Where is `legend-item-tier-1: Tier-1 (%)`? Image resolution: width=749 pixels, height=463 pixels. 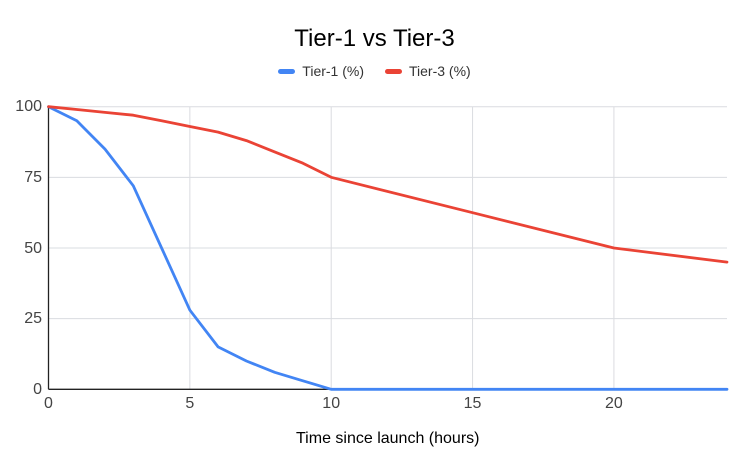 legend-item-tier-1: Tier-1 (%) is located at coordinates (321, 71).